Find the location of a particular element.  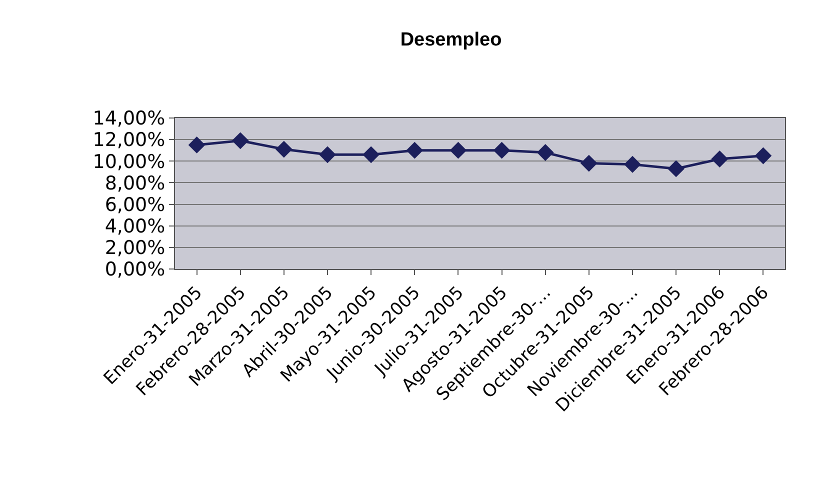

y-tick-label: 0,00% is located at coordinates (135, 269).